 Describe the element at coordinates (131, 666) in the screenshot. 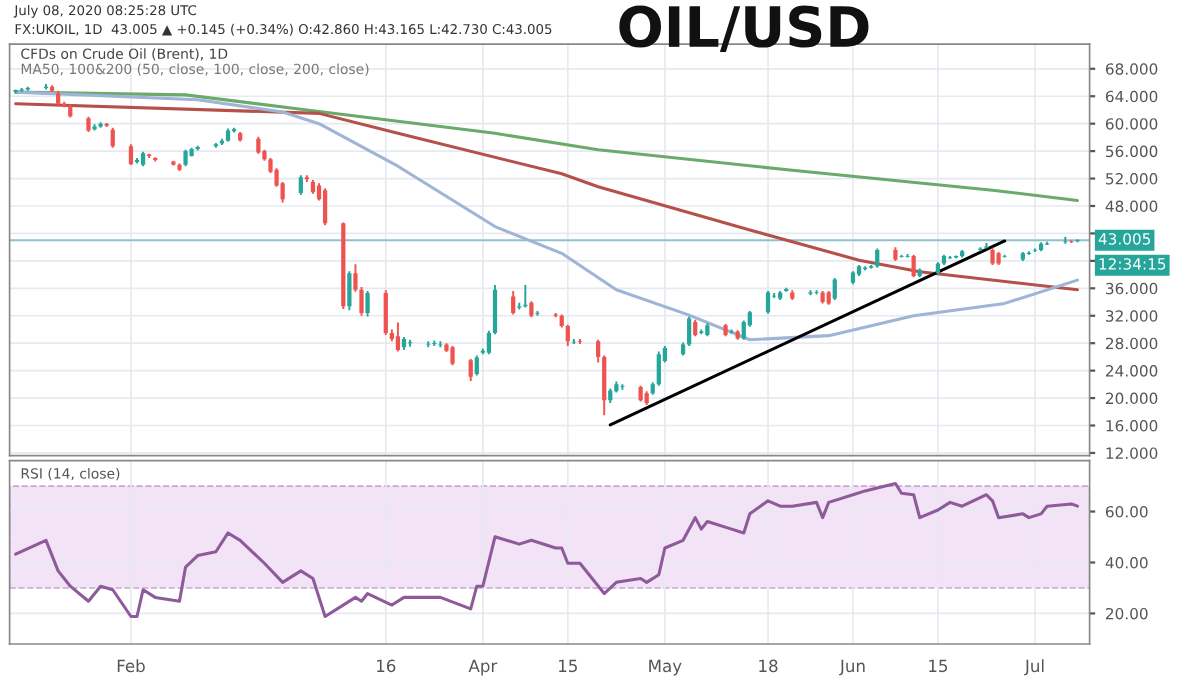

I see `x-tick-label: Feb` at that location.